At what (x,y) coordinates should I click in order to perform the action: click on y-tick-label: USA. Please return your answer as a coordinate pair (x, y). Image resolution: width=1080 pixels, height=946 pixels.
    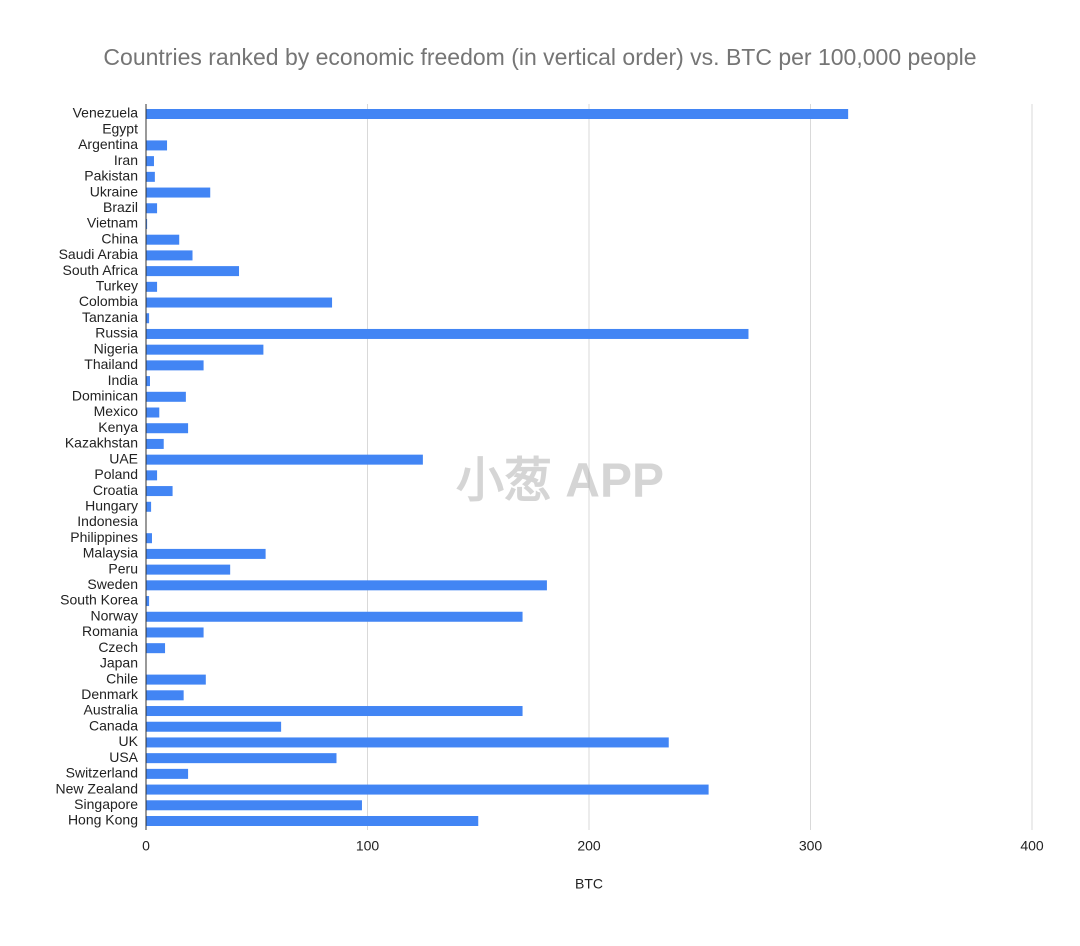
    Looking at the image, I should click on (123, 757).